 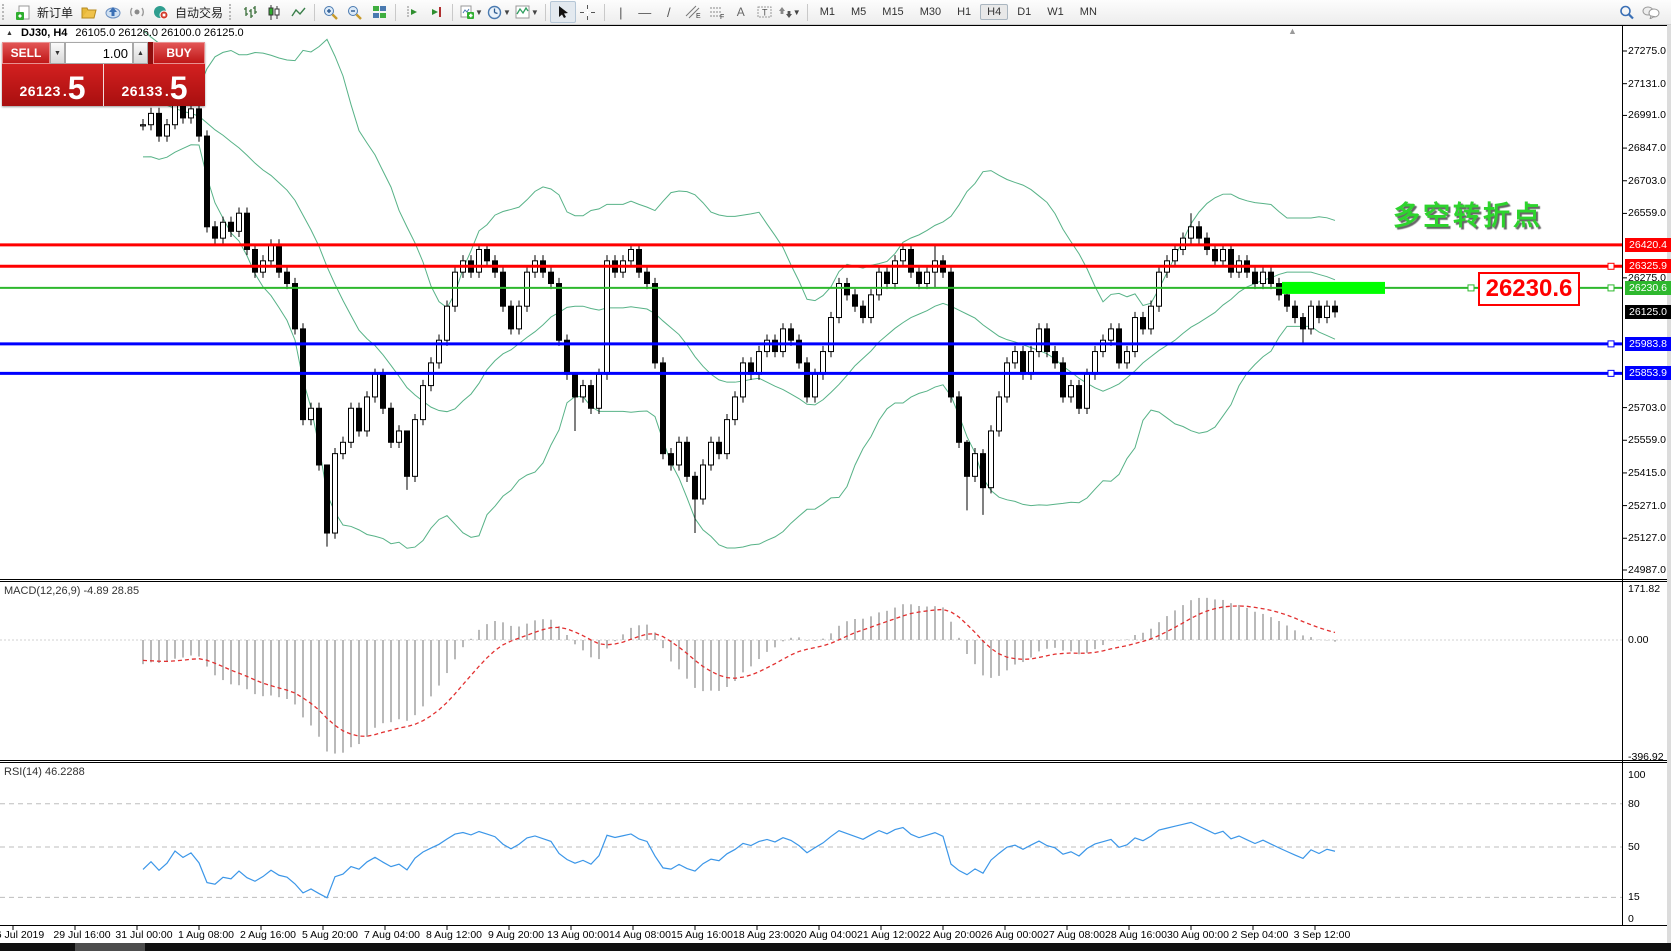 I want to click on price-level-badge: 26325.9, so click(x=1648, y=266).